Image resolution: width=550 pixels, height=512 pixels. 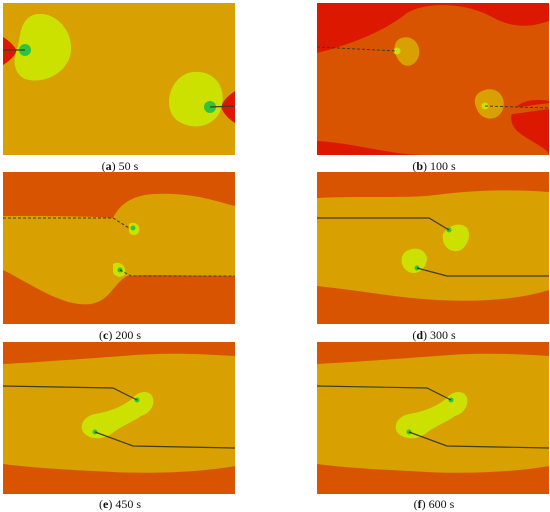 I want to click on panel-letter: a, so click(x=108, y=166).